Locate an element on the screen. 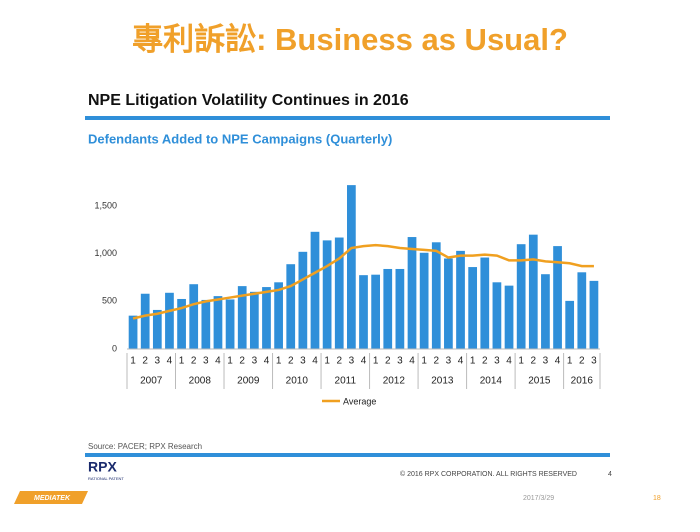 Image resolution: width=700 pixels, height=532 pixels. logo-sub: RATIONAL PATENT is located at coordinates (106, 478).